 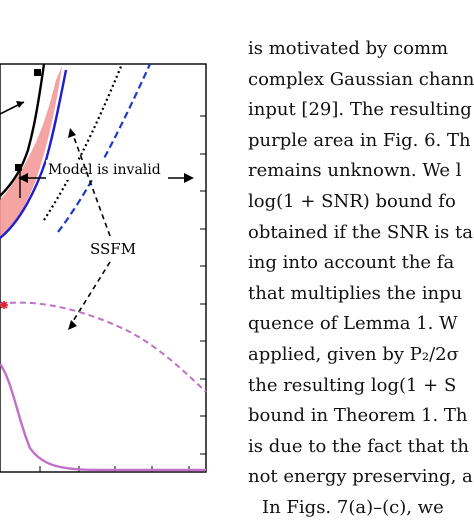 What do you see at coordinates (355, 171) in the screenshot?
I see `text-line: remains unknown. We l` at bounding box center [355, 171].